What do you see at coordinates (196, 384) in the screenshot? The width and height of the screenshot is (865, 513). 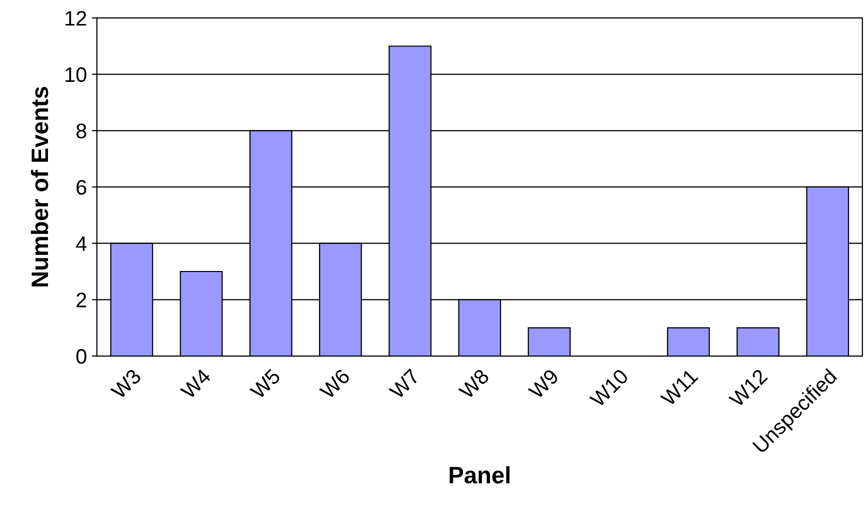 I see `x-tick-label: W4` at bounding box center [196, 384].